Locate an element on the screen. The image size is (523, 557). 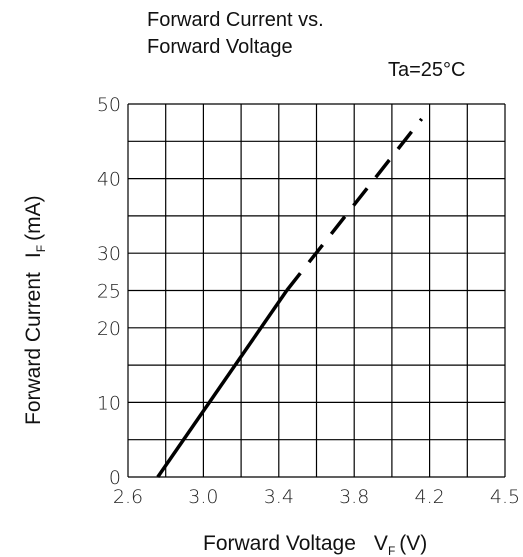
y-tick-label: 25 is located at coordinates (109, 292).